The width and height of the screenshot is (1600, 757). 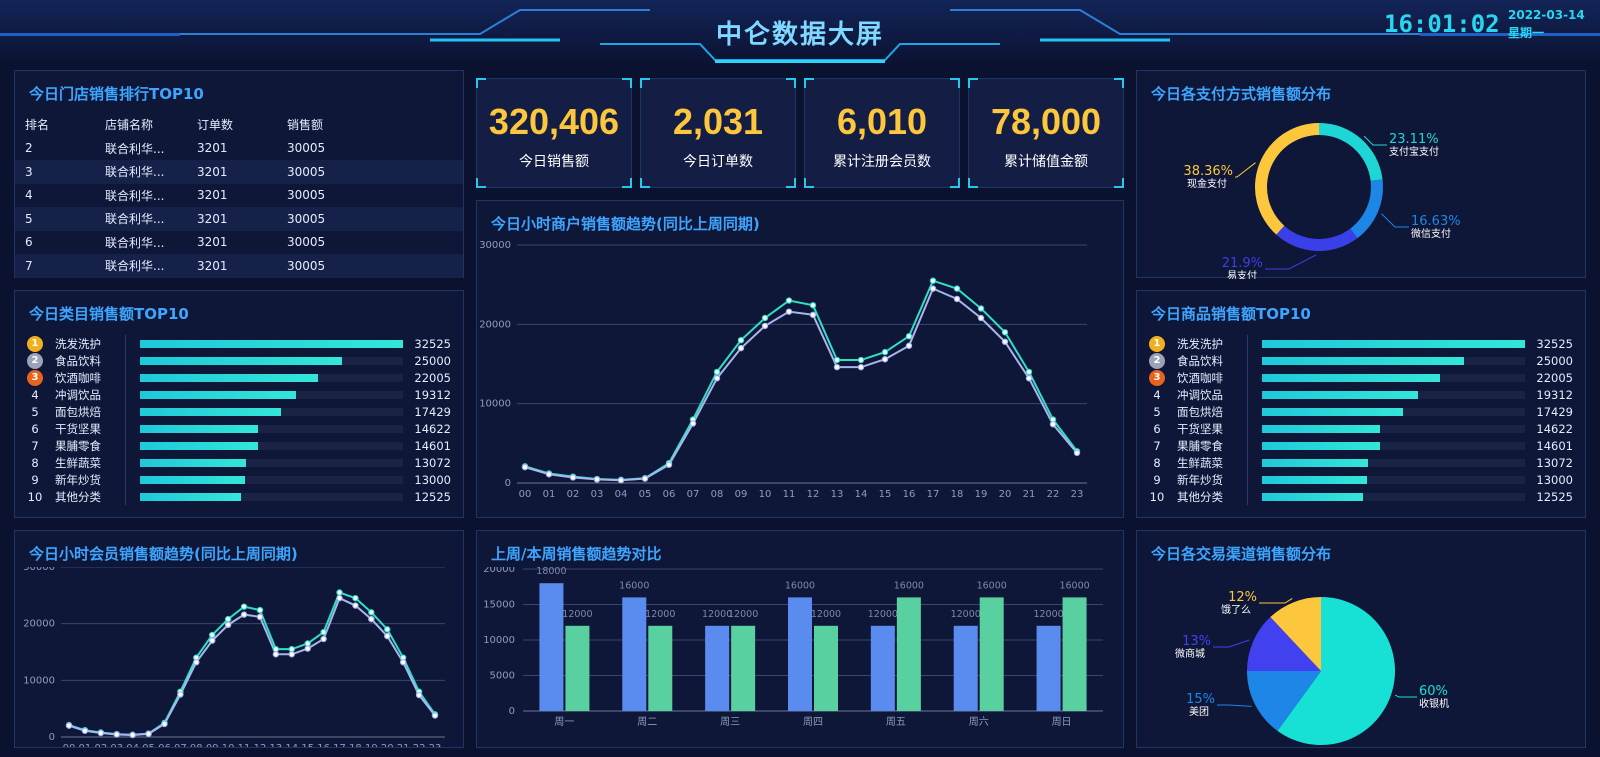 What do you see at coordinates (1199, 711) in the screenshot?
I see `slice-label: 美团` at bounding box center [1199, 711].